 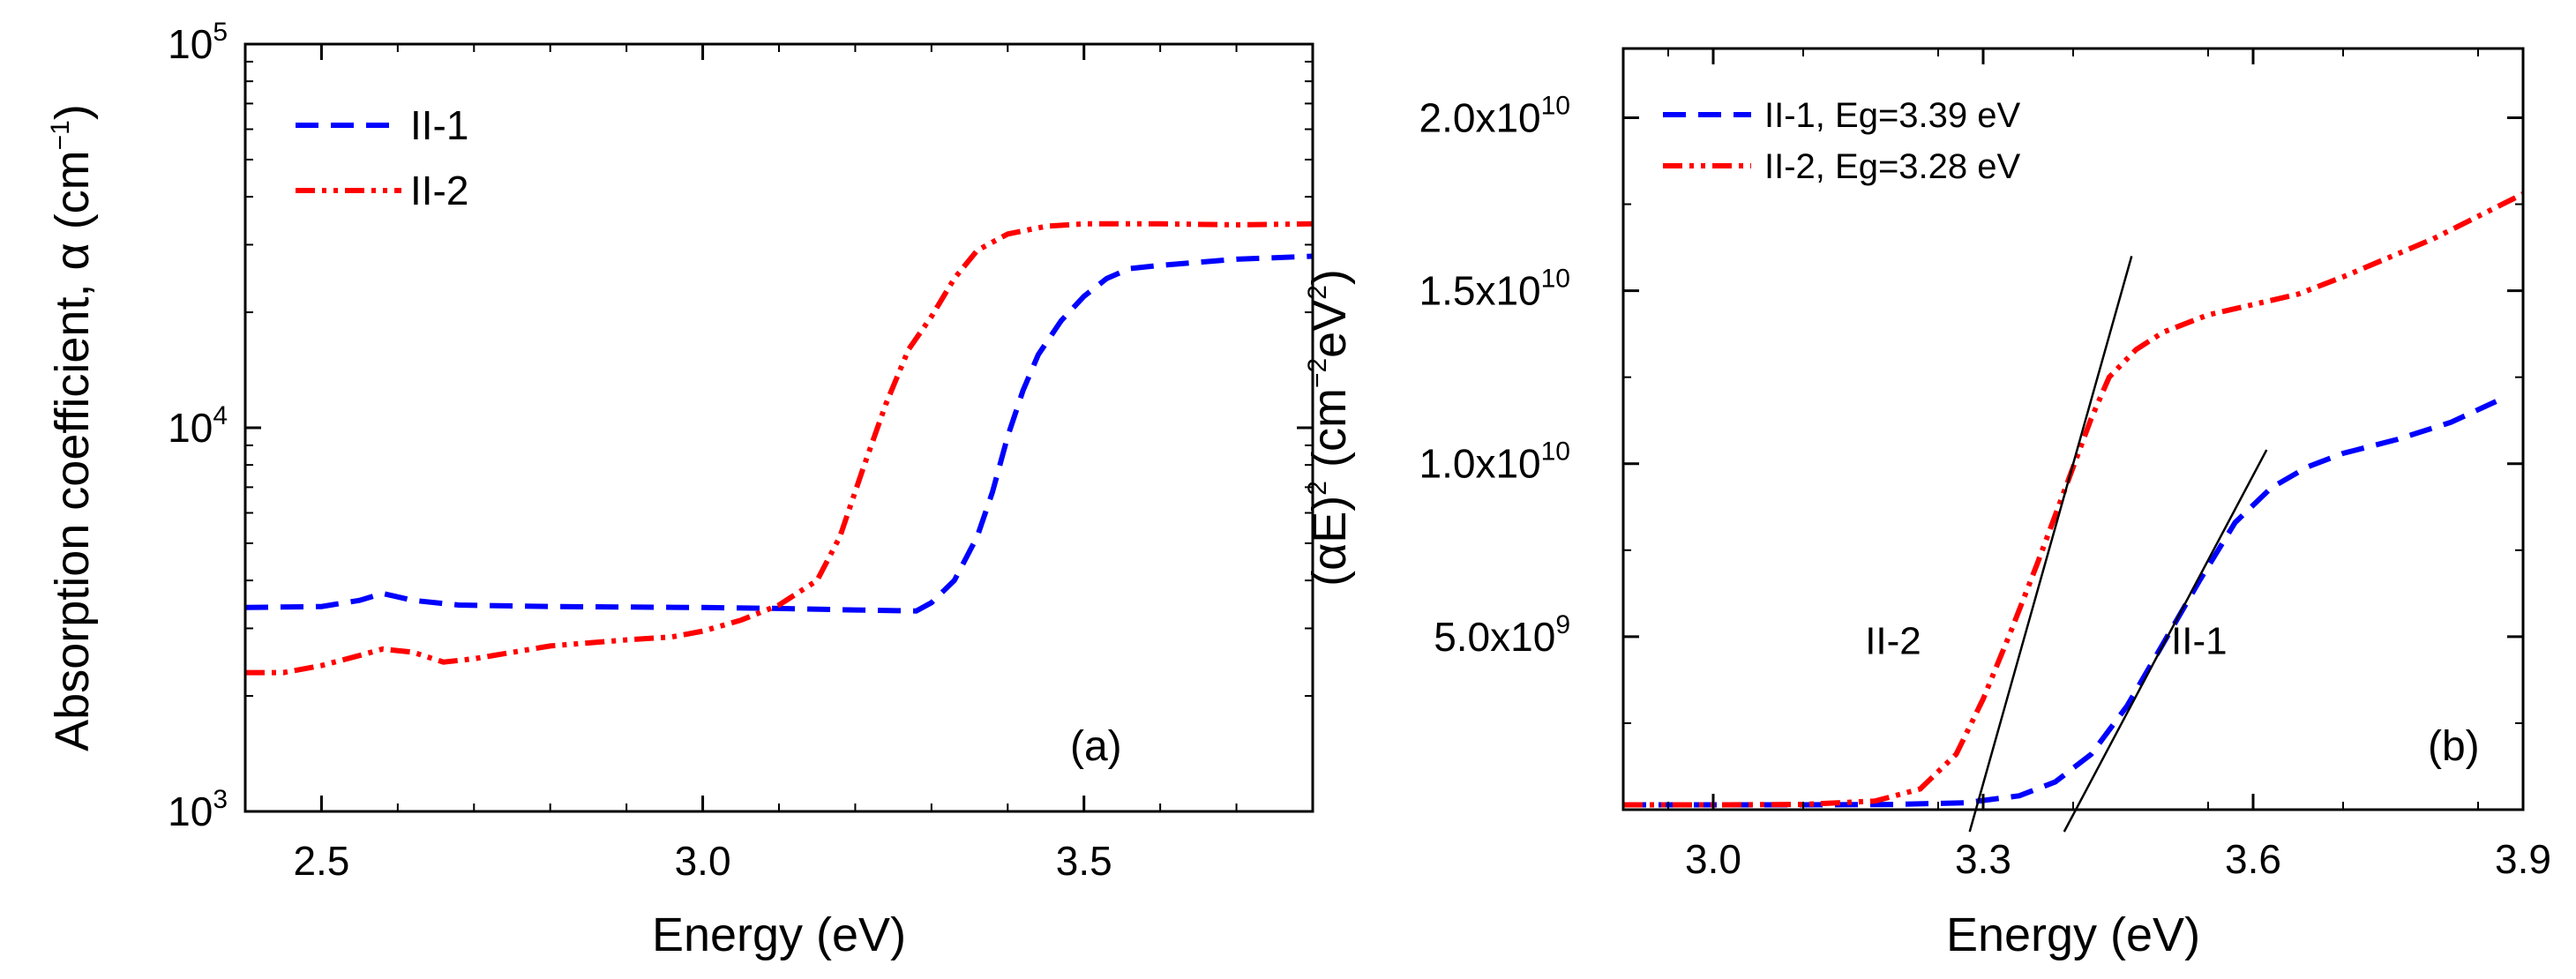 What do you see at coordinates (1893, 640) in the screenshot?
I see `panel-b-annotation-II-2: II-2` at bounding box center [1893, 640].